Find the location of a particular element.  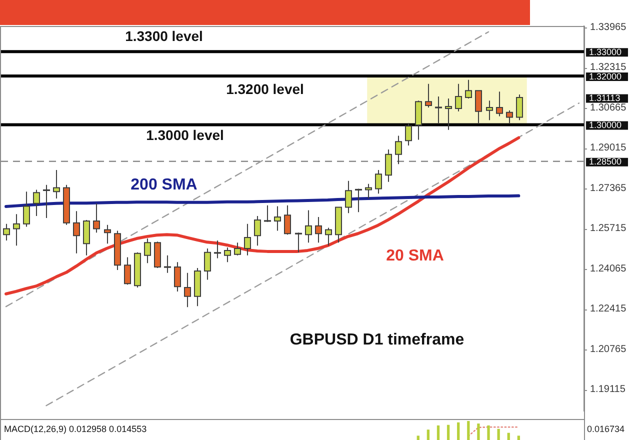

y-tick-label: 1.25715 is located at coordinates (608, 228).